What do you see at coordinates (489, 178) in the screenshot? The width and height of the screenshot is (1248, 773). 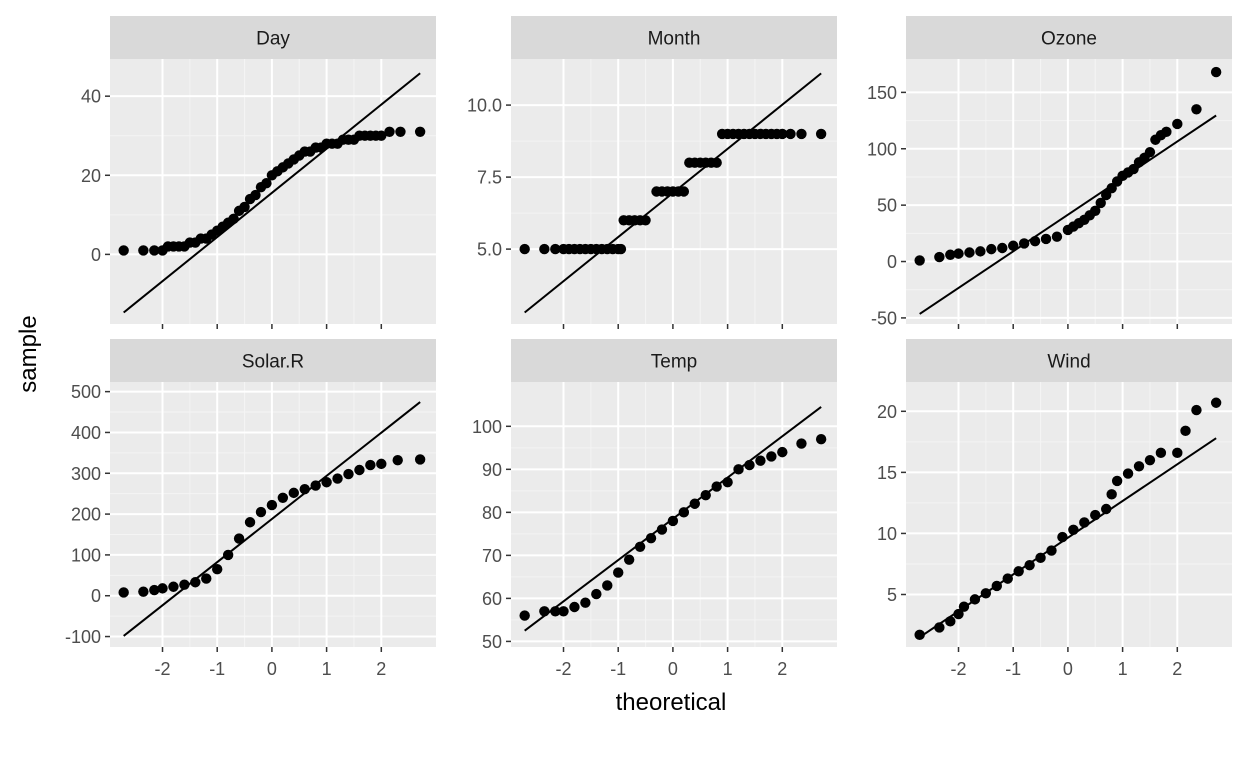 I see `y-tick-label: 7.5` at bounding box center [489, 178].